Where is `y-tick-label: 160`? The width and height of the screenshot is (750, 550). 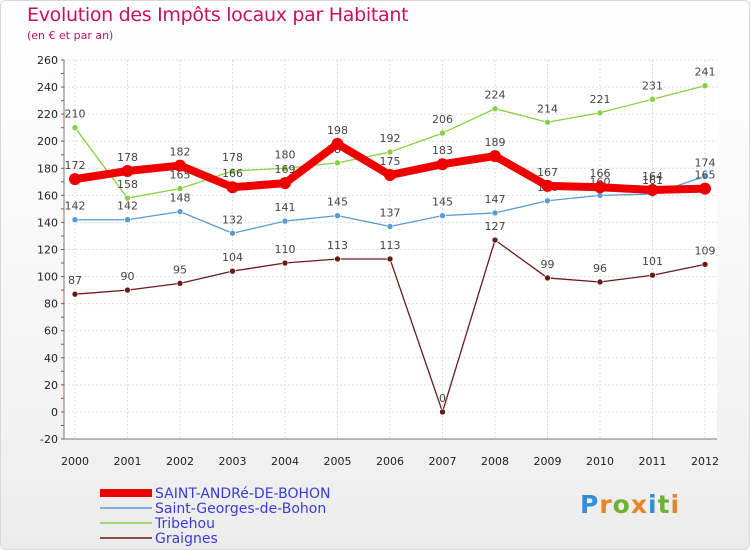
y-tick-label: 160 is located at coordinates (47, 195).